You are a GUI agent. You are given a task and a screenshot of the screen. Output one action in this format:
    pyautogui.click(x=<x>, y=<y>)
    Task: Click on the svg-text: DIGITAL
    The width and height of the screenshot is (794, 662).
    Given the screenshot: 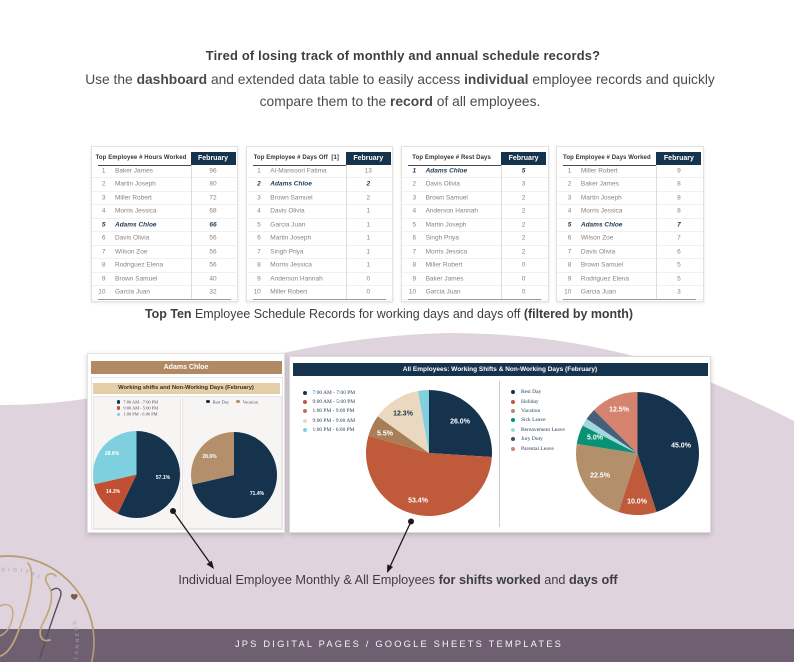 What is the action you would take?
    pyautogui.click(x=22, y=574)
    